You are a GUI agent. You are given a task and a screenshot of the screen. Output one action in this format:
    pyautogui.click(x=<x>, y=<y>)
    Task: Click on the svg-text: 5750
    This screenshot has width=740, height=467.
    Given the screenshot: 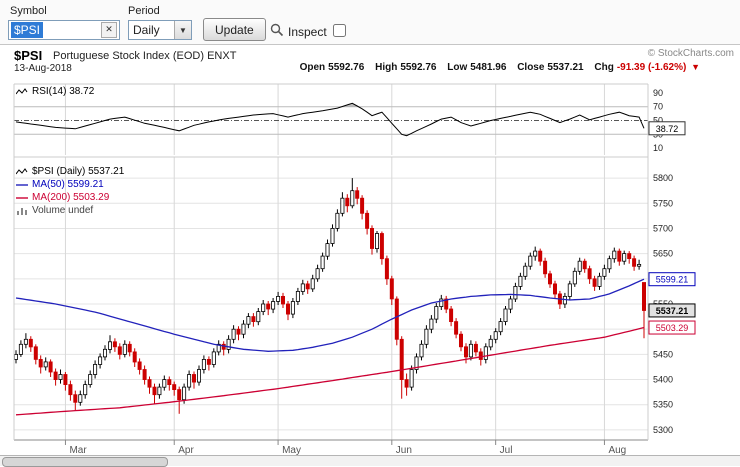 What is the action you would take?
    pyautogui.click(x=663, y=203)
    